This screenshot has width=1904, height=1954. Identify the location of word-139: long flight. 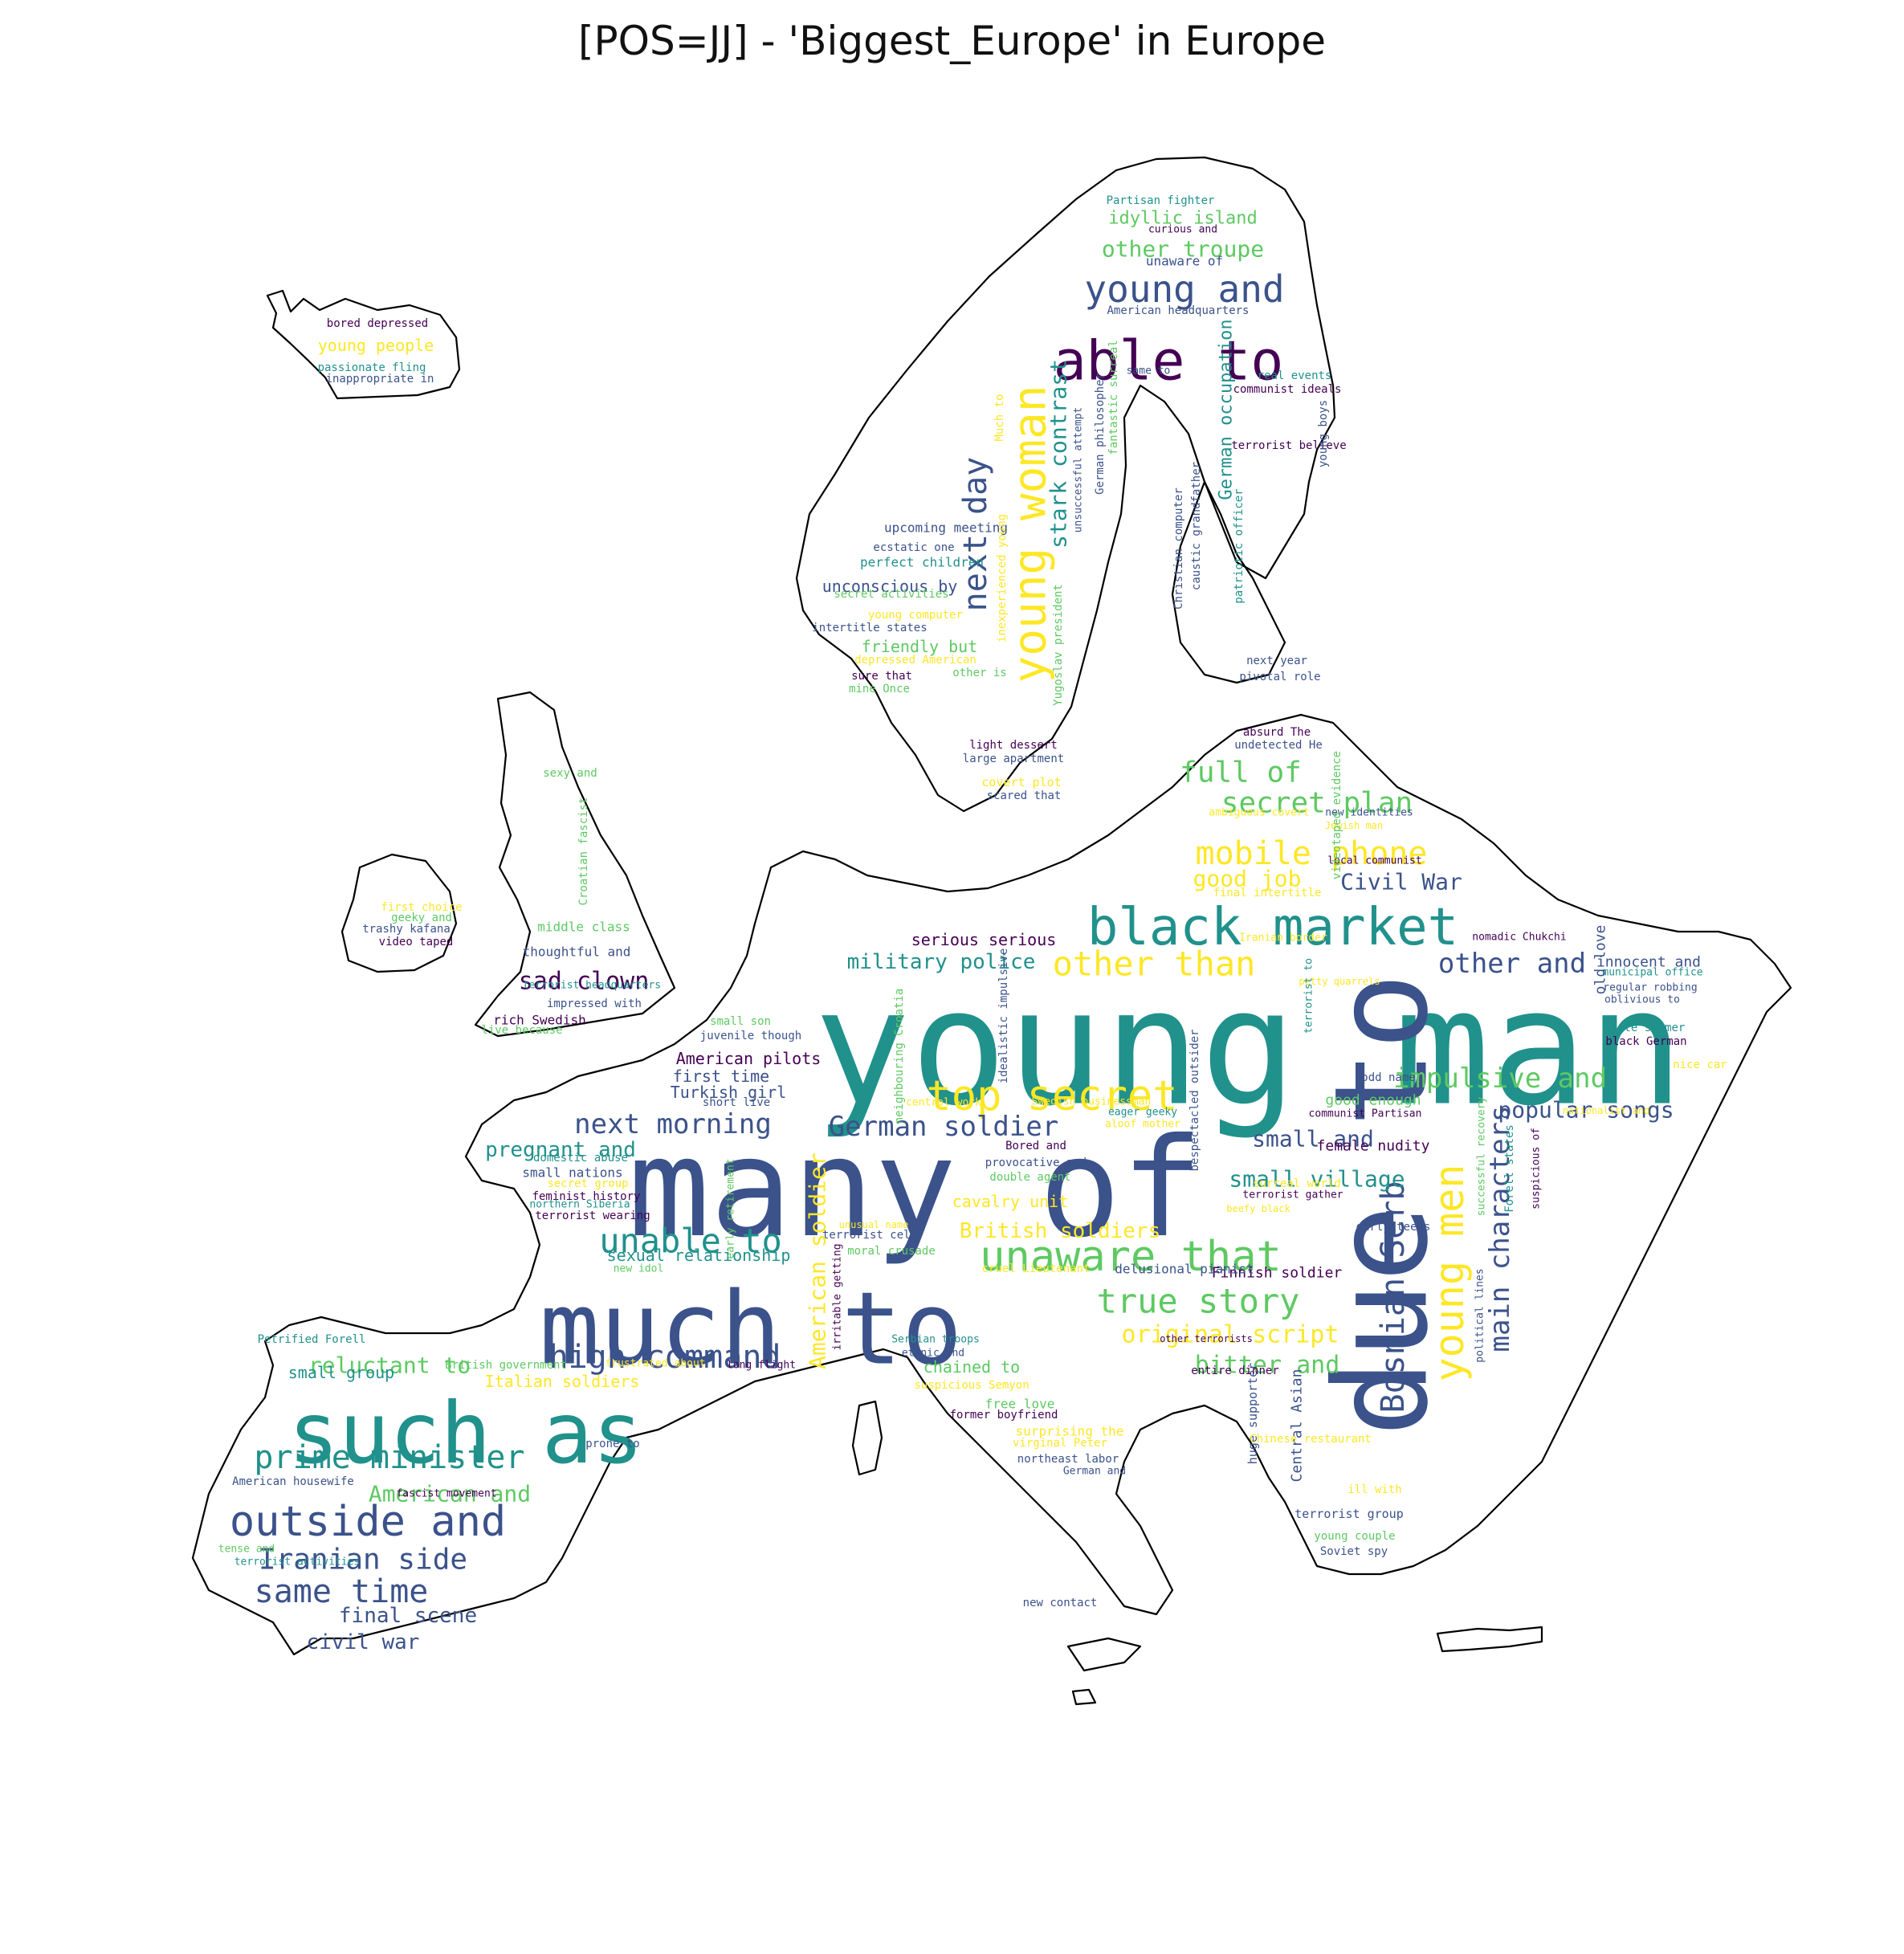
(761, 1366).